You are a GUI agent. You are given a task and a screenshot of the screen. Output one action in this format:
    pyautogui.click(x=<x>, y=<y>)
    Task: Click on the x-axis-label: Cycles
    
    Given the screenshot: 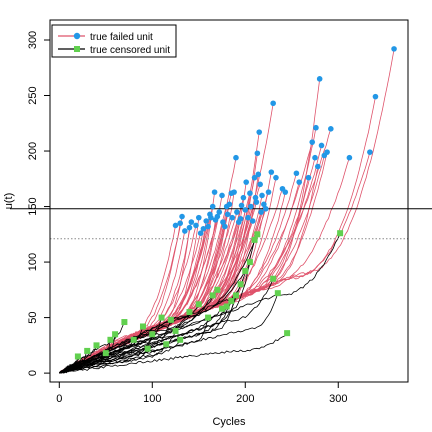 What is the action you would take?
    pyautogui.click(x=229, y=422)
    